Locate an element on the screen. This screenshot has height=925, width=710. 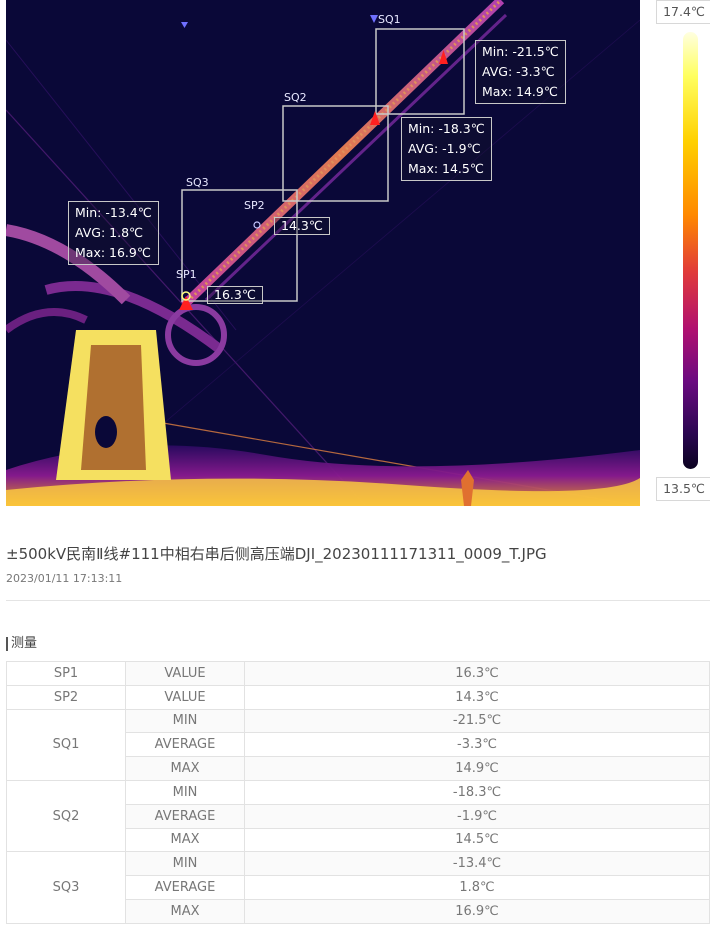
table-row: MAX 14.9℃ is located at coordinates (358, 768).